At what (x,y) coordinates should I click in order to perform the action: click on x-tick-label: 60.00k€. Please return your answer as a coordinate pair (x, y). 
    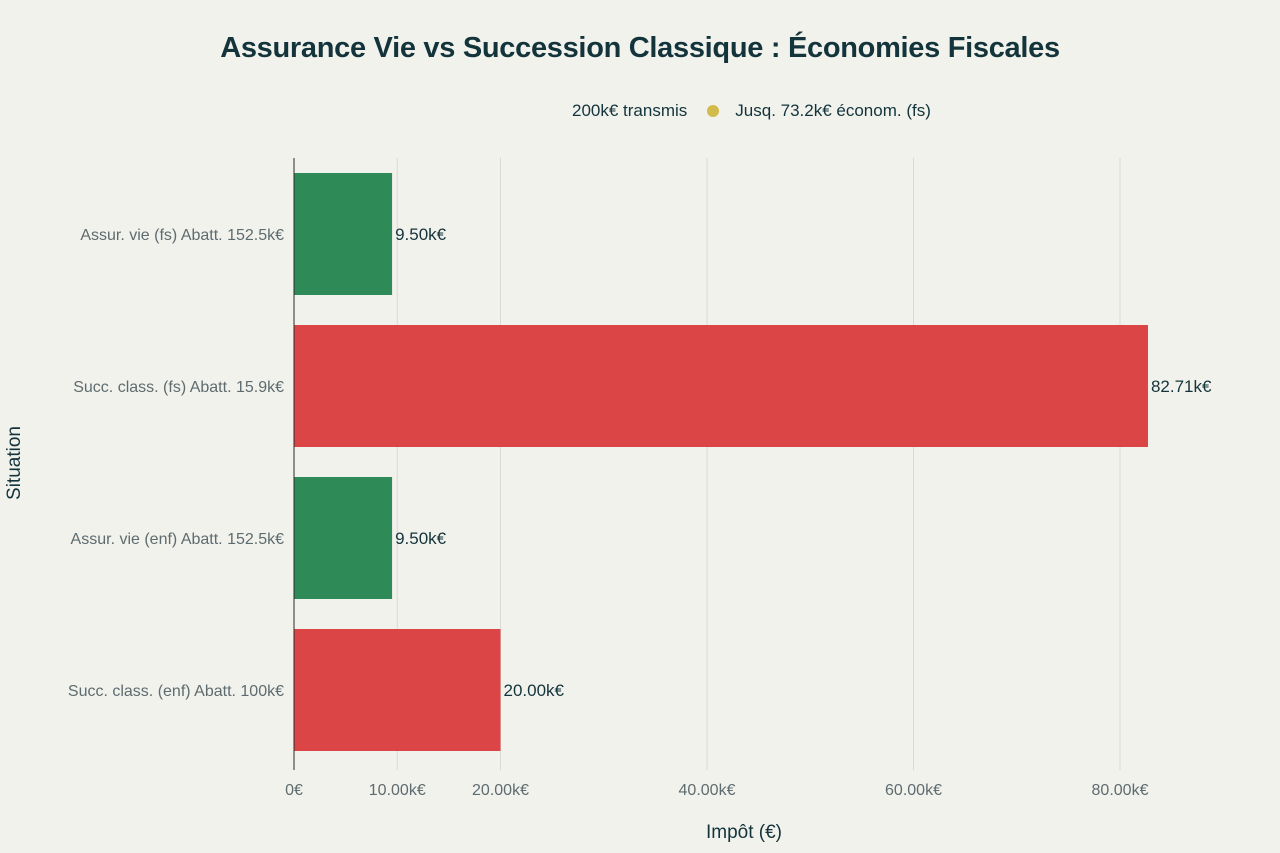
    Looking at the image, I should click on (913, 790).